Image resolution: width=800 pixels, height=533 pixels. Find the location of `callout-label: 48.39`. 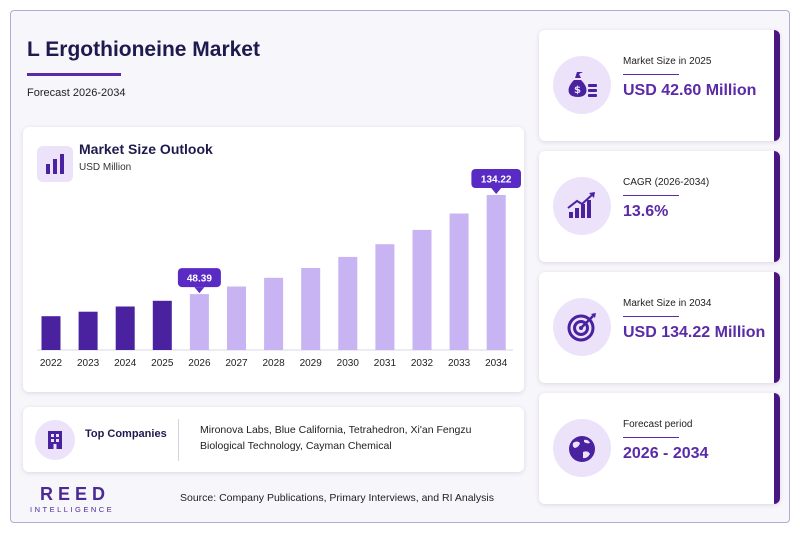

callout-label: 48.39 is located at coordinates (199, 279).